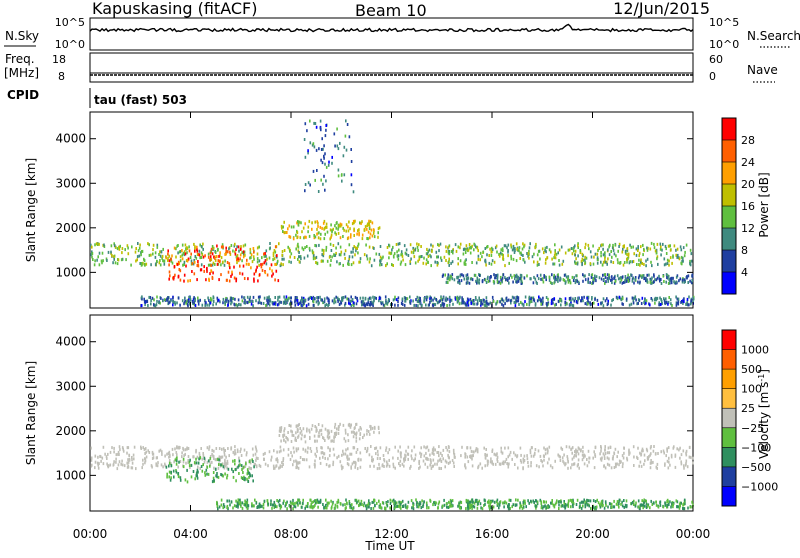 The width and height of the screenshot is (800, 558). What do you see at coordinates (391, 67) in the screenshot?
I see `freq-panel-frame` at bounding box center [391, 67].